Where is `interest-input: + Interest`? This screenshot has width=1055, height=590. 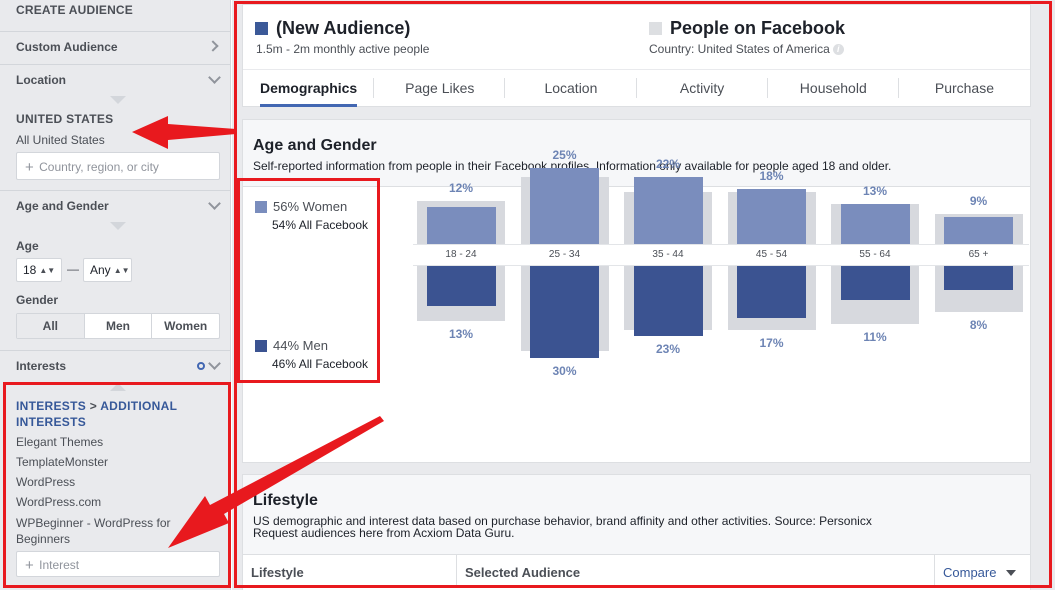
interest-input: + Interest is located at coordinates (118, 564).